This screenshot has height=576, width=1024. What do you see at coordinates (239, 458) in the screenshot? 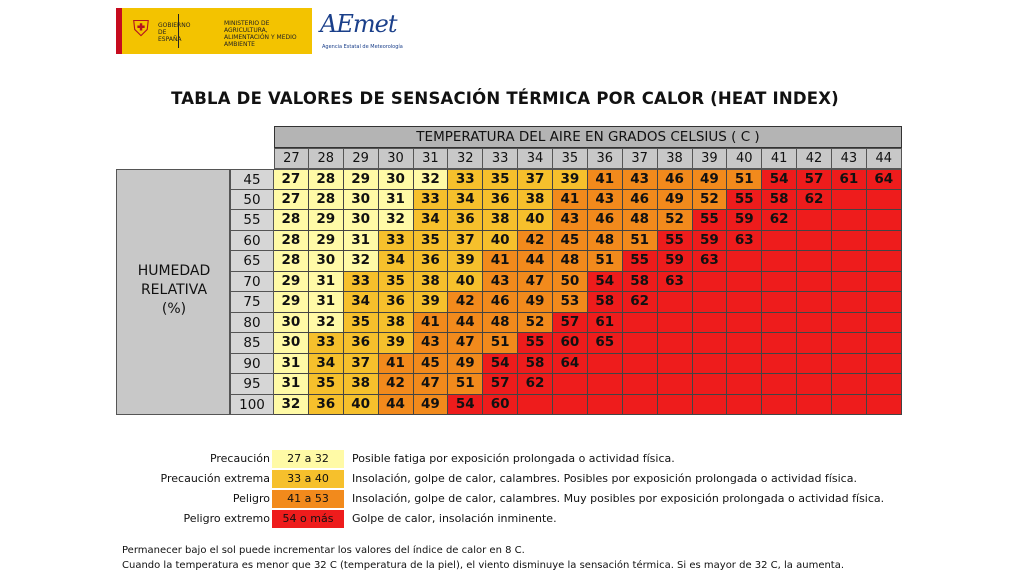
I see `legend-label: Precaución` at bounding box center [239, 458].